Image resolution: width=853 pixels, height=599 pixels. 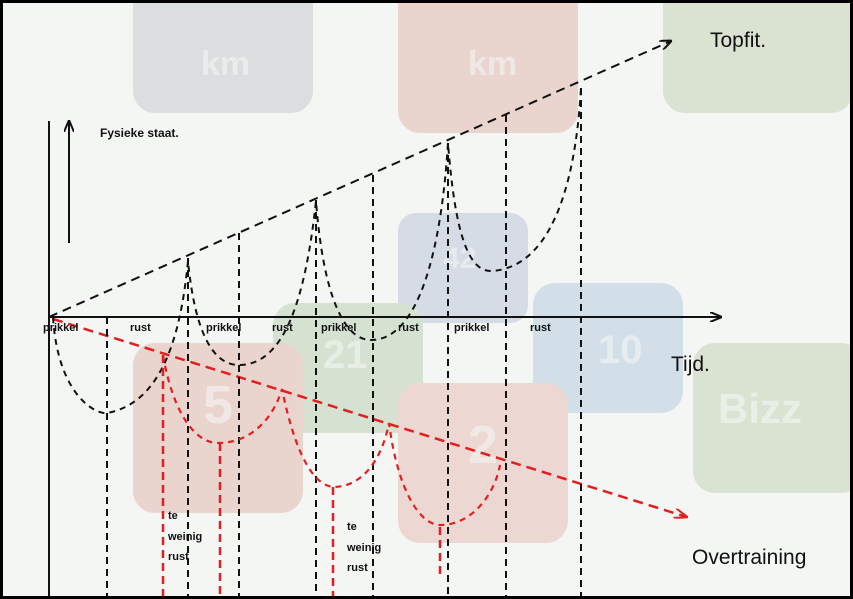 I want to click on x-axis-label: Tijd., so click(x=690, y=364).